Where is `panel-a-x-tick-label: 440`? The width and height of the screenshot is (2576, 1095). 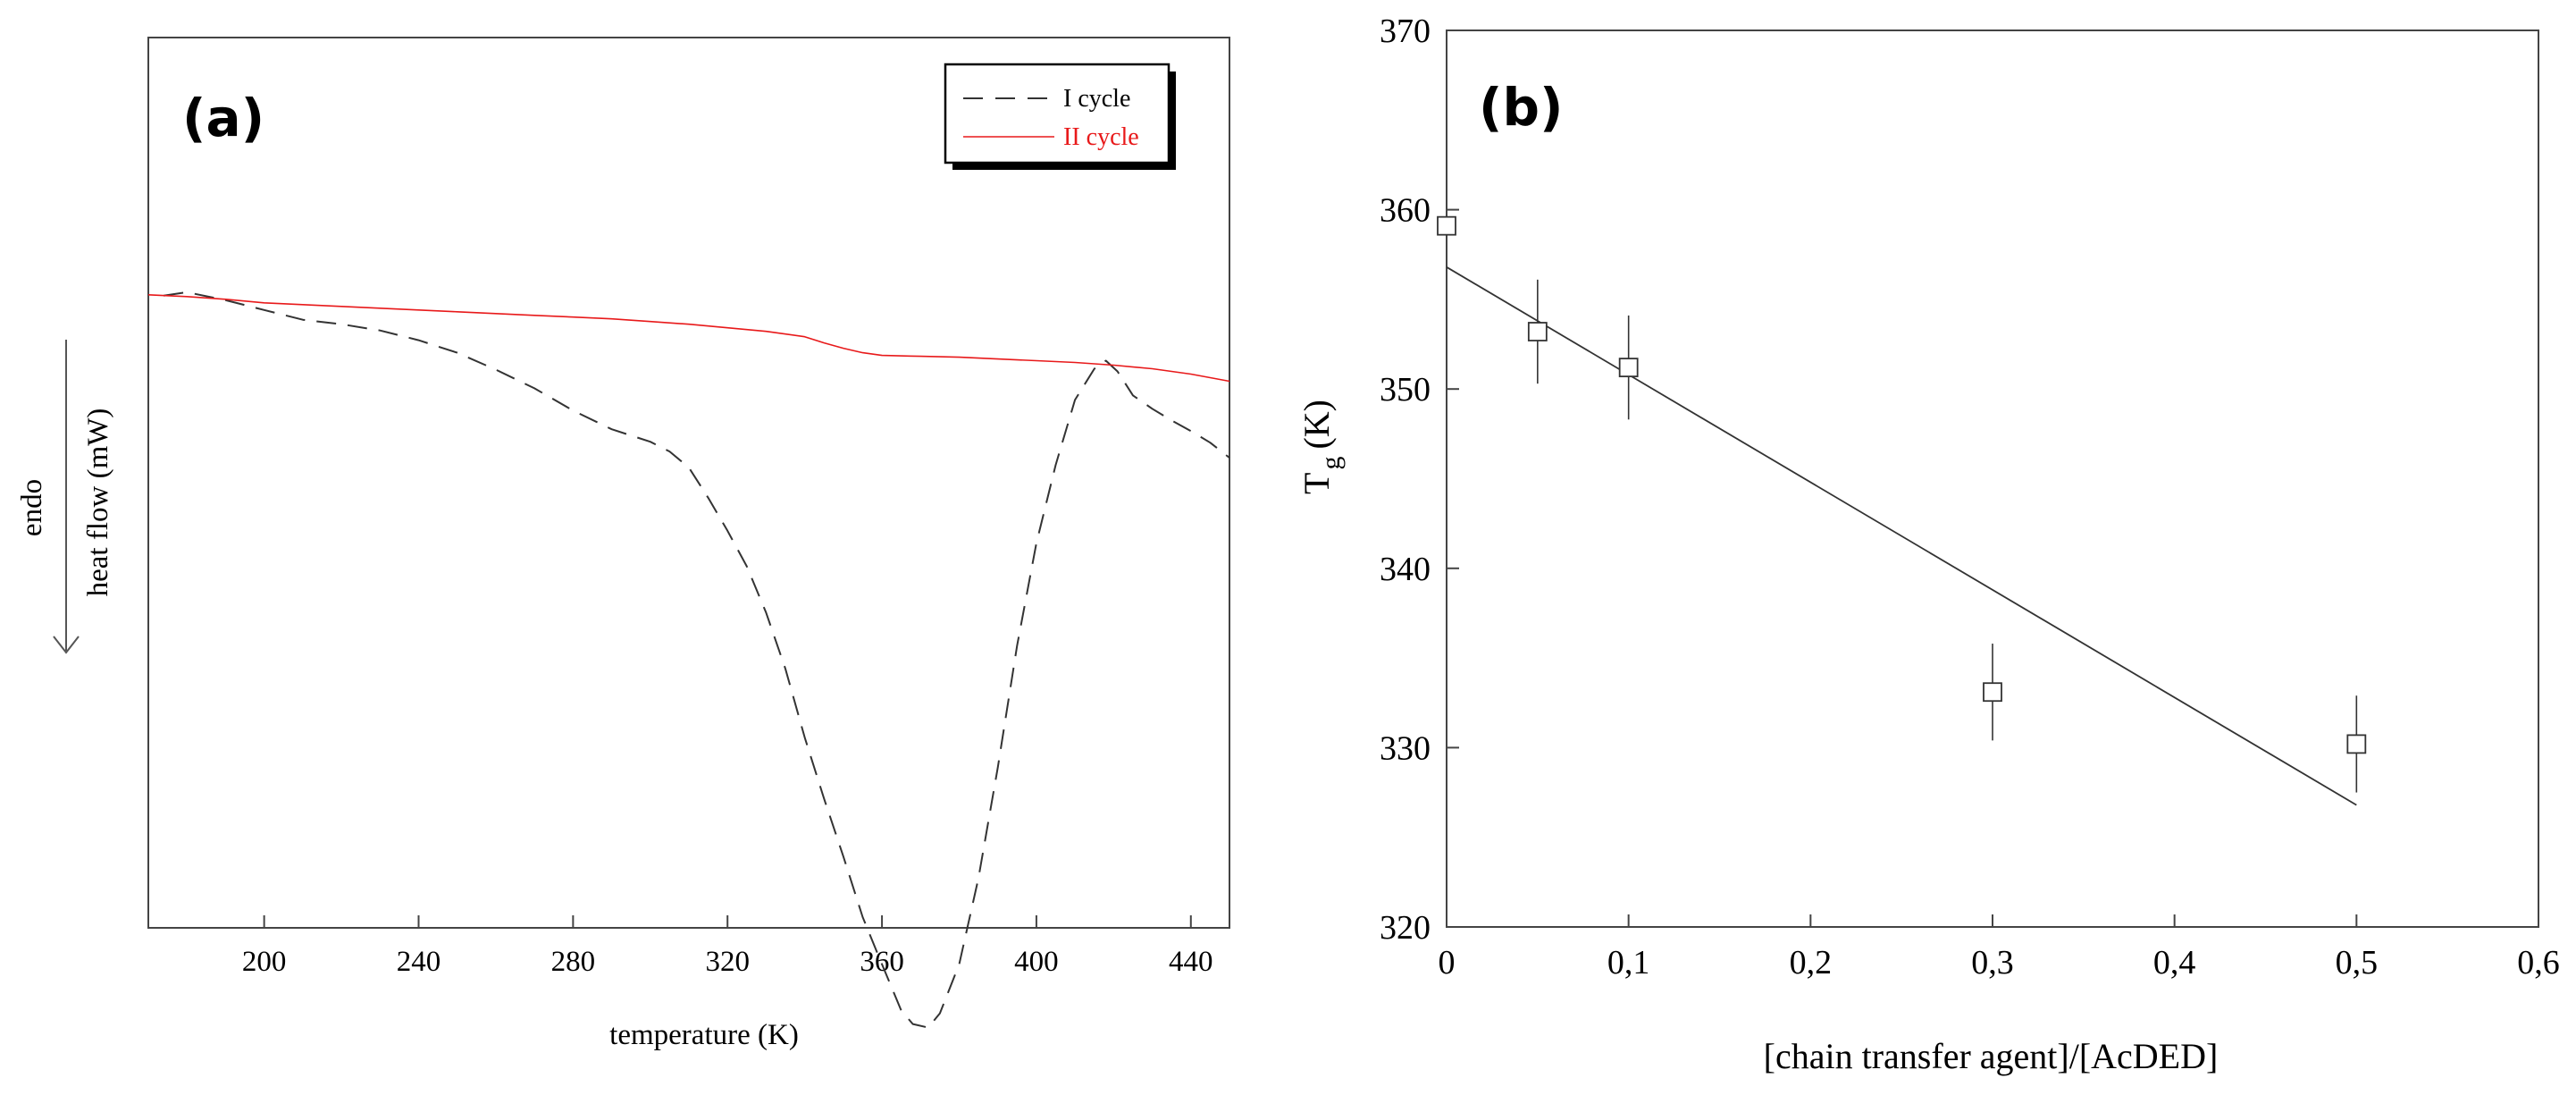
panel-a-x-tick-label: 440 is located at coordinates (1191, 962).